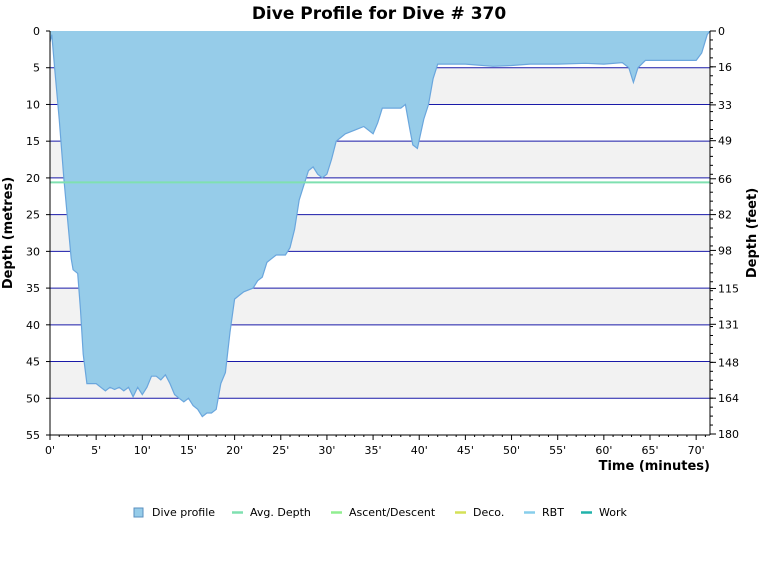  What do you see at coordinates (557, 450) in the screenshot?
I see `bottom-tick-label: 55'` at bounding box center [557, 450].